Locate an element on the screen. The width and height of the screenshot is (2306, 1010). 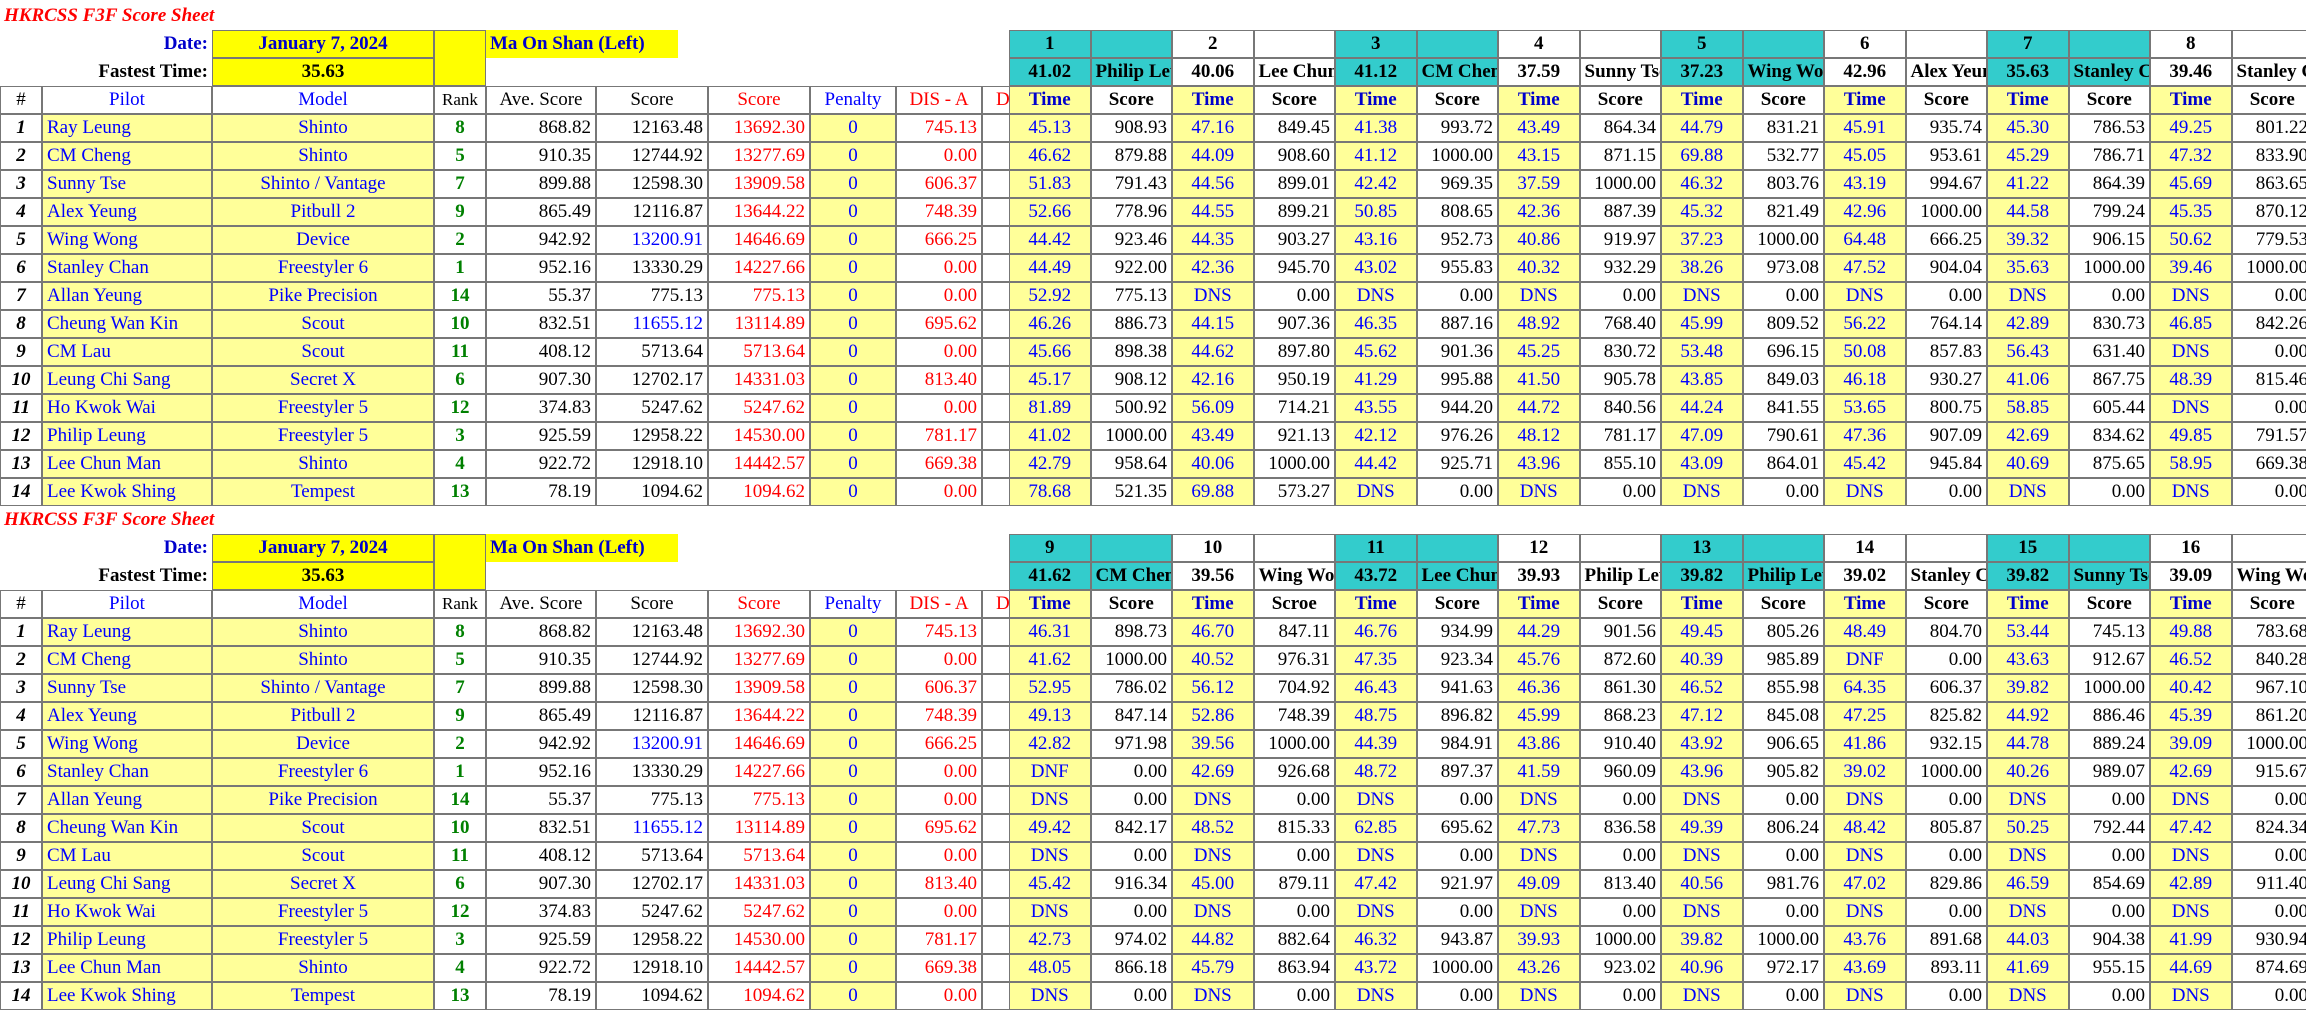
round-score: 941.63 is located at coordinates (1457, 688).